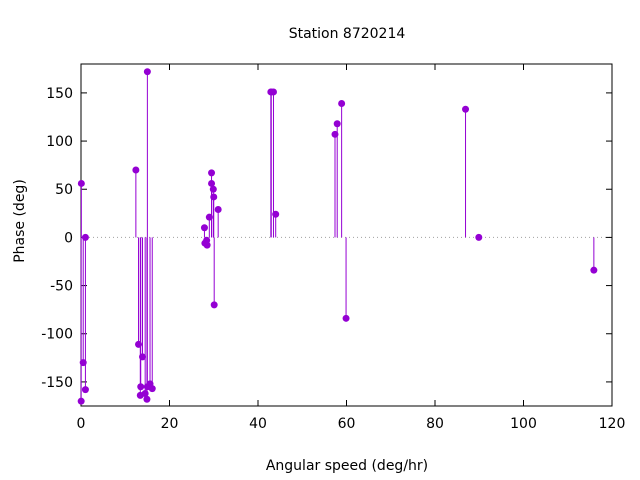  I want to click on x-tick-label: 0, so click(81, 424).